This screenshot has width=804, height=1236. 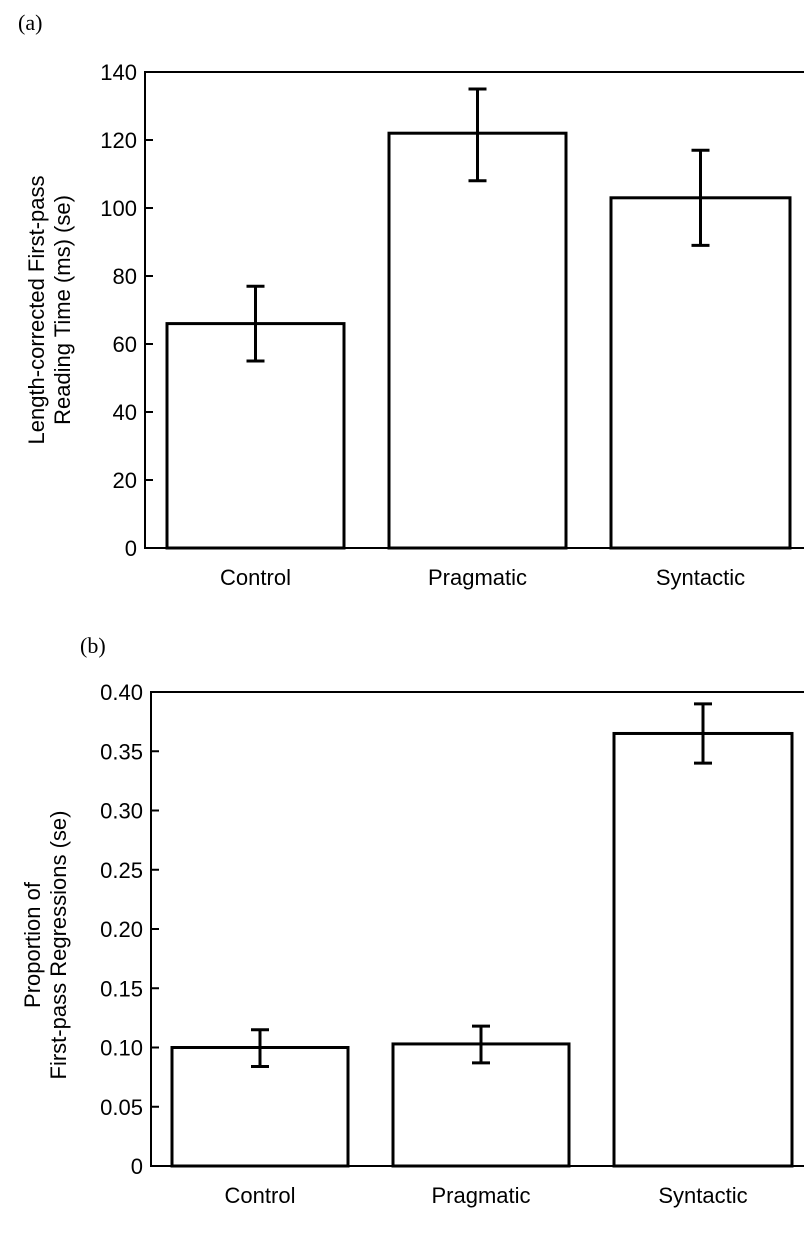 What do you see at coordinates (121, 1107) in the screenshot?
I see `panel-b-y-tick-label: 0.05` at bounding box center [121, 1107].